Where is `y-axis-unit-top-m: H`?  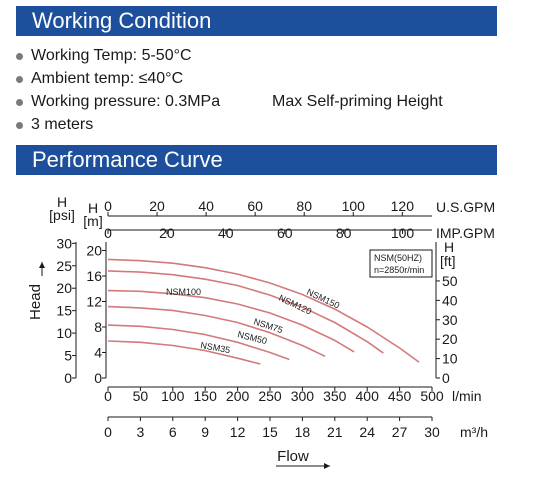
y-axis-unit-top-m: H is located at coordinates (93, 208).